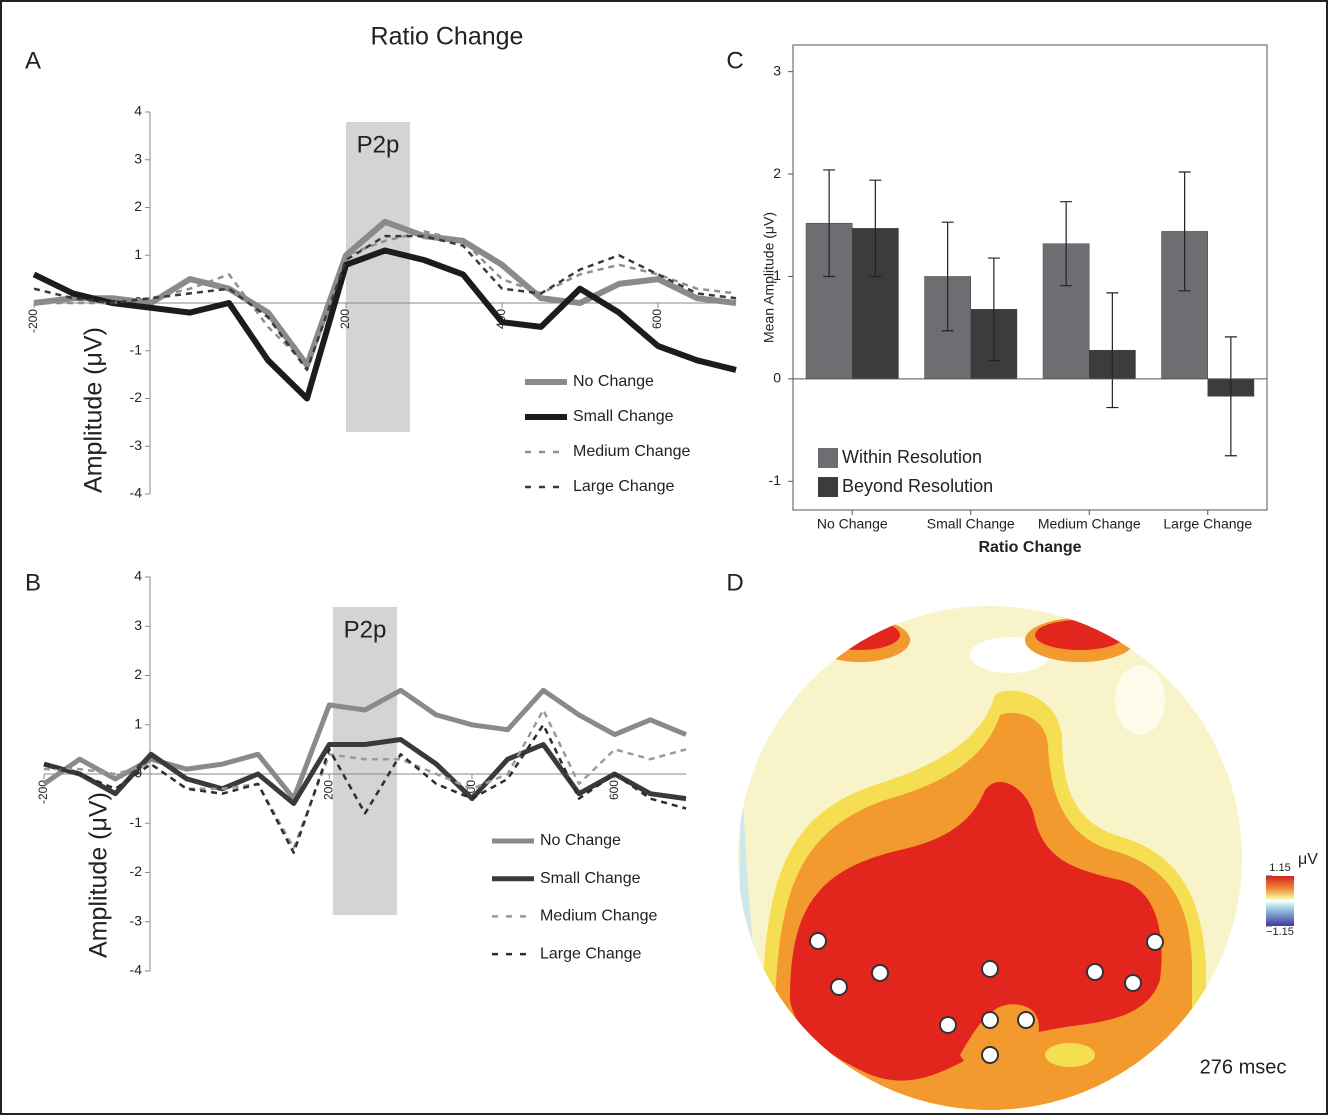  What do you see at coordinates (734, 60) in the screenshot?
I see `panel-letter: C` at bounding box center [734, 60].